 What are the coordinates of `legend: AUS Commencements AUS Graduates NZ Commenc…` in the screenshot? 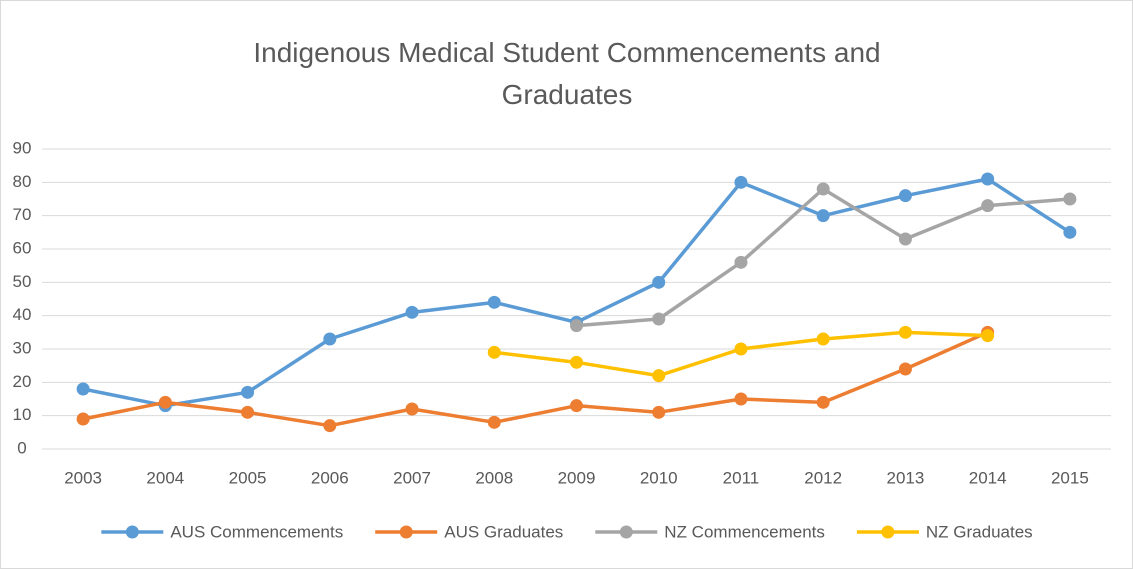 It's located at (567, 531).